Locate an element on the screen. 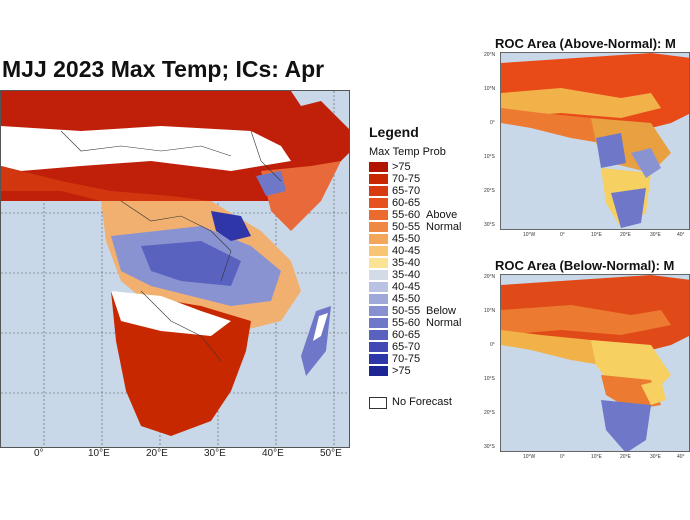  roc-above-lon-30e: 30°E is located at coordinates (655, 235).